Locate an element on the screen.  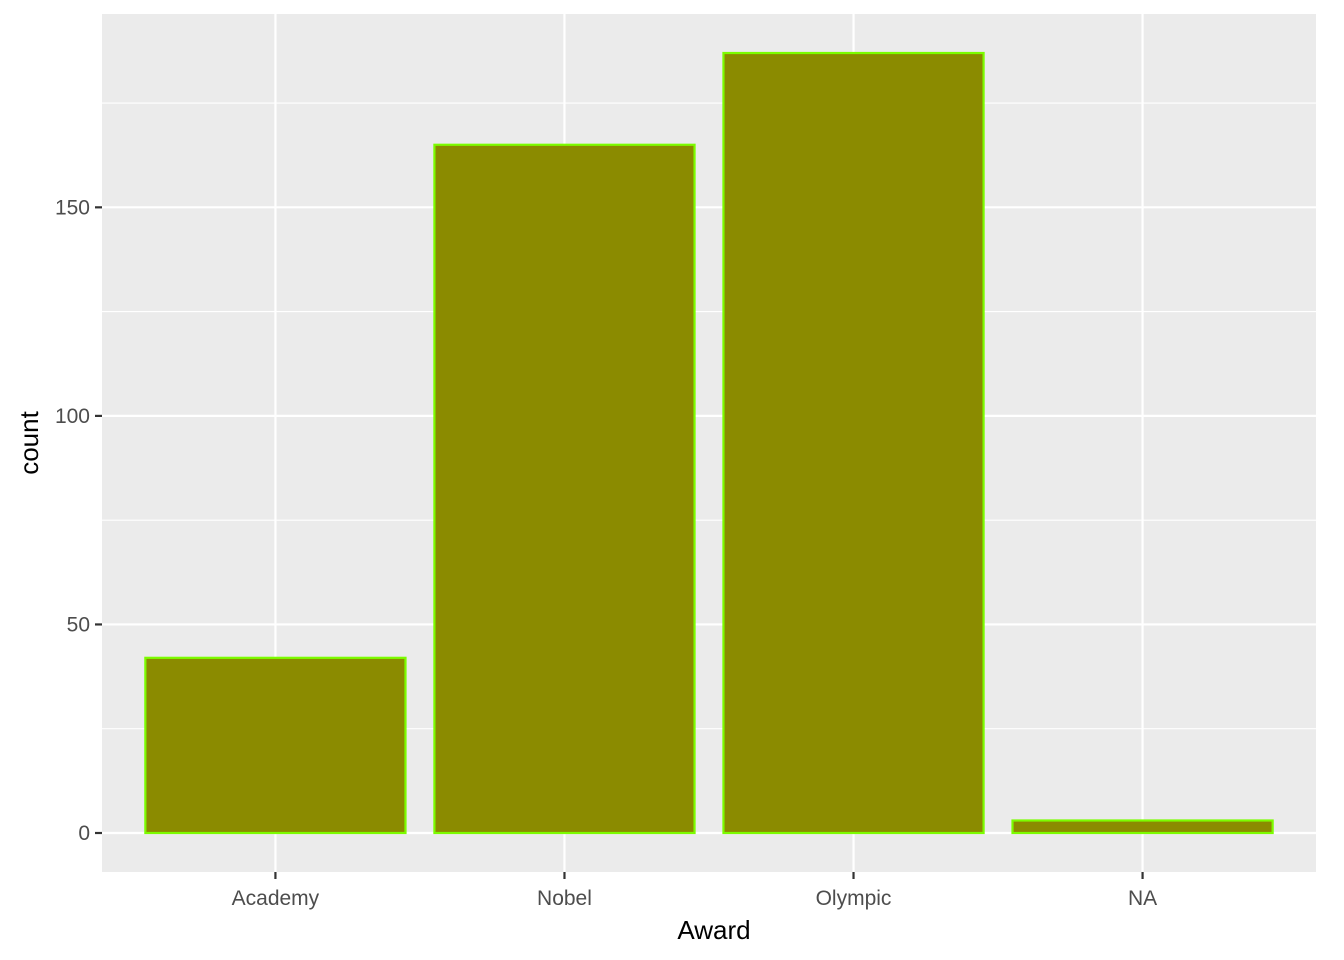
x-tick-label: Nobel is located at coordinates (564, 898).